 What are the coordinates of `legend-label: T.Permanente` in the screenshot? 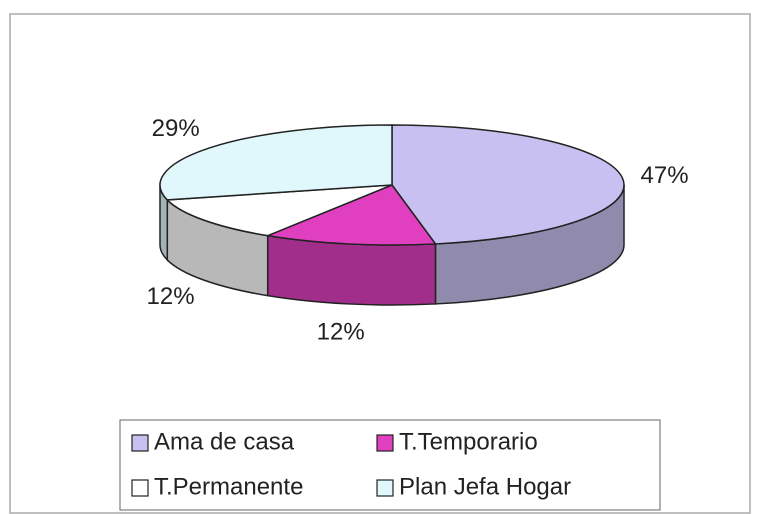 It's located at (228, 486).